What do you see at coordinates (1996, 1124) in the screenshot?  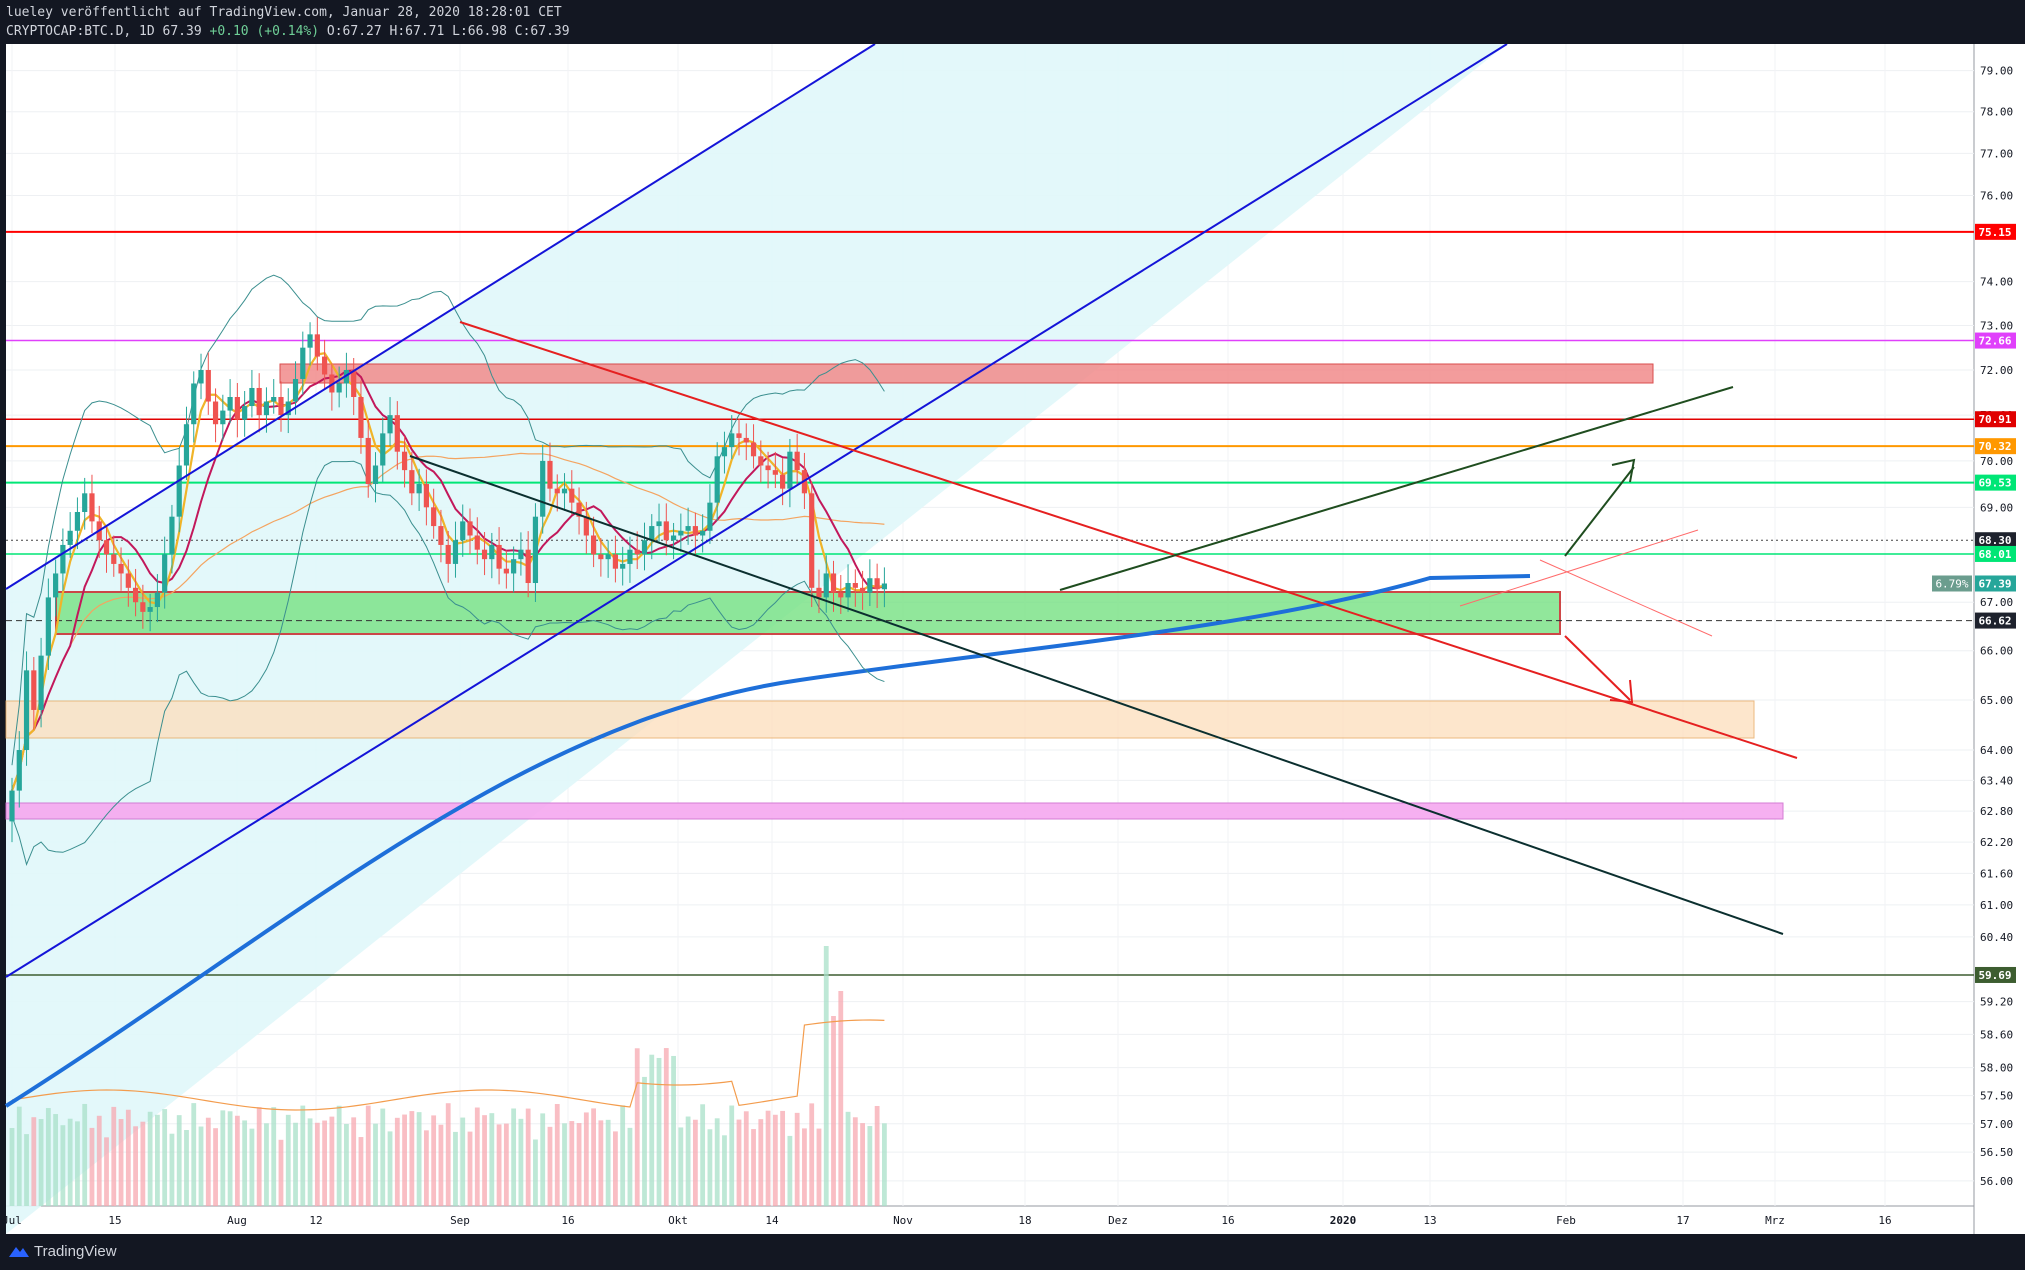 I see `y-tick-label: 57.00` at bounding box center [1996, 1124].